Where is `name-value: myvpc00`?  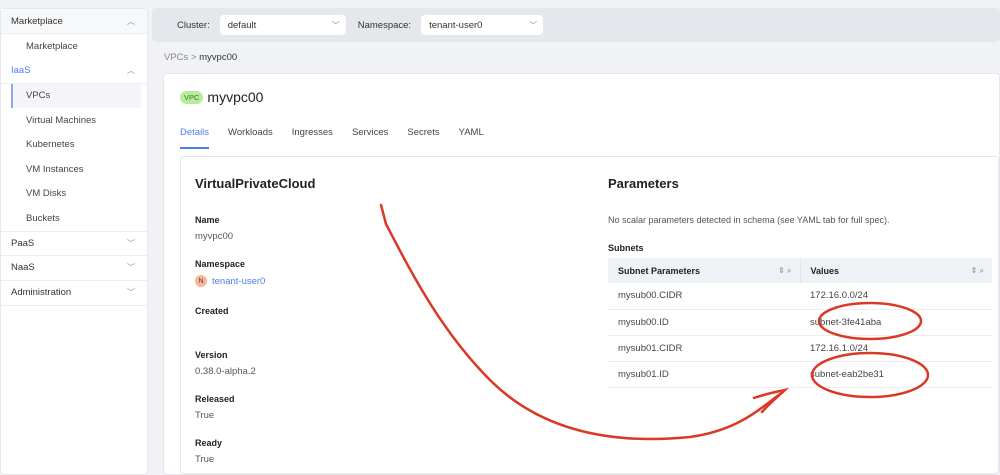 name-value: myvpc00 is located at coordinates (214, 236).